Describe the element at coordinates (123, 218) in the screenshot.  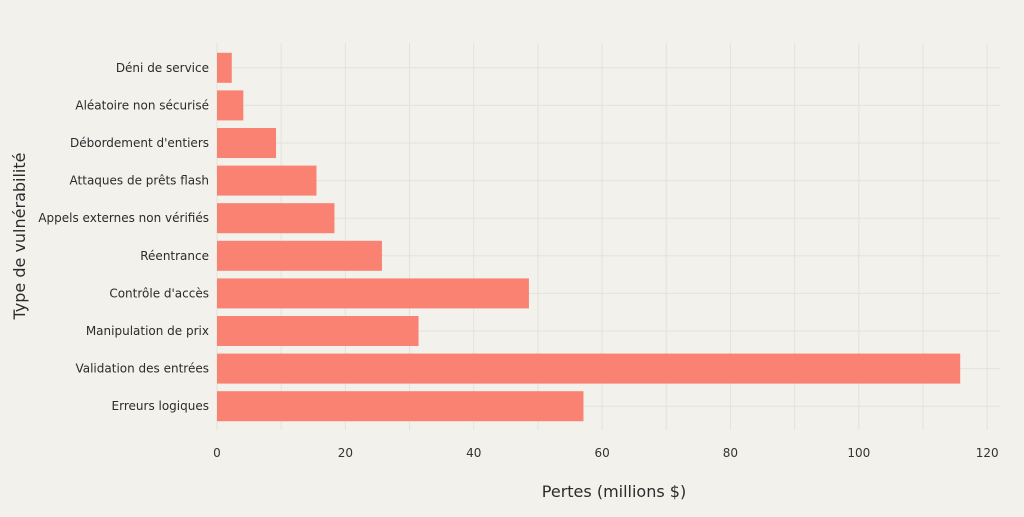
I see `category-label: Appels externes non vérifiés` at that location.